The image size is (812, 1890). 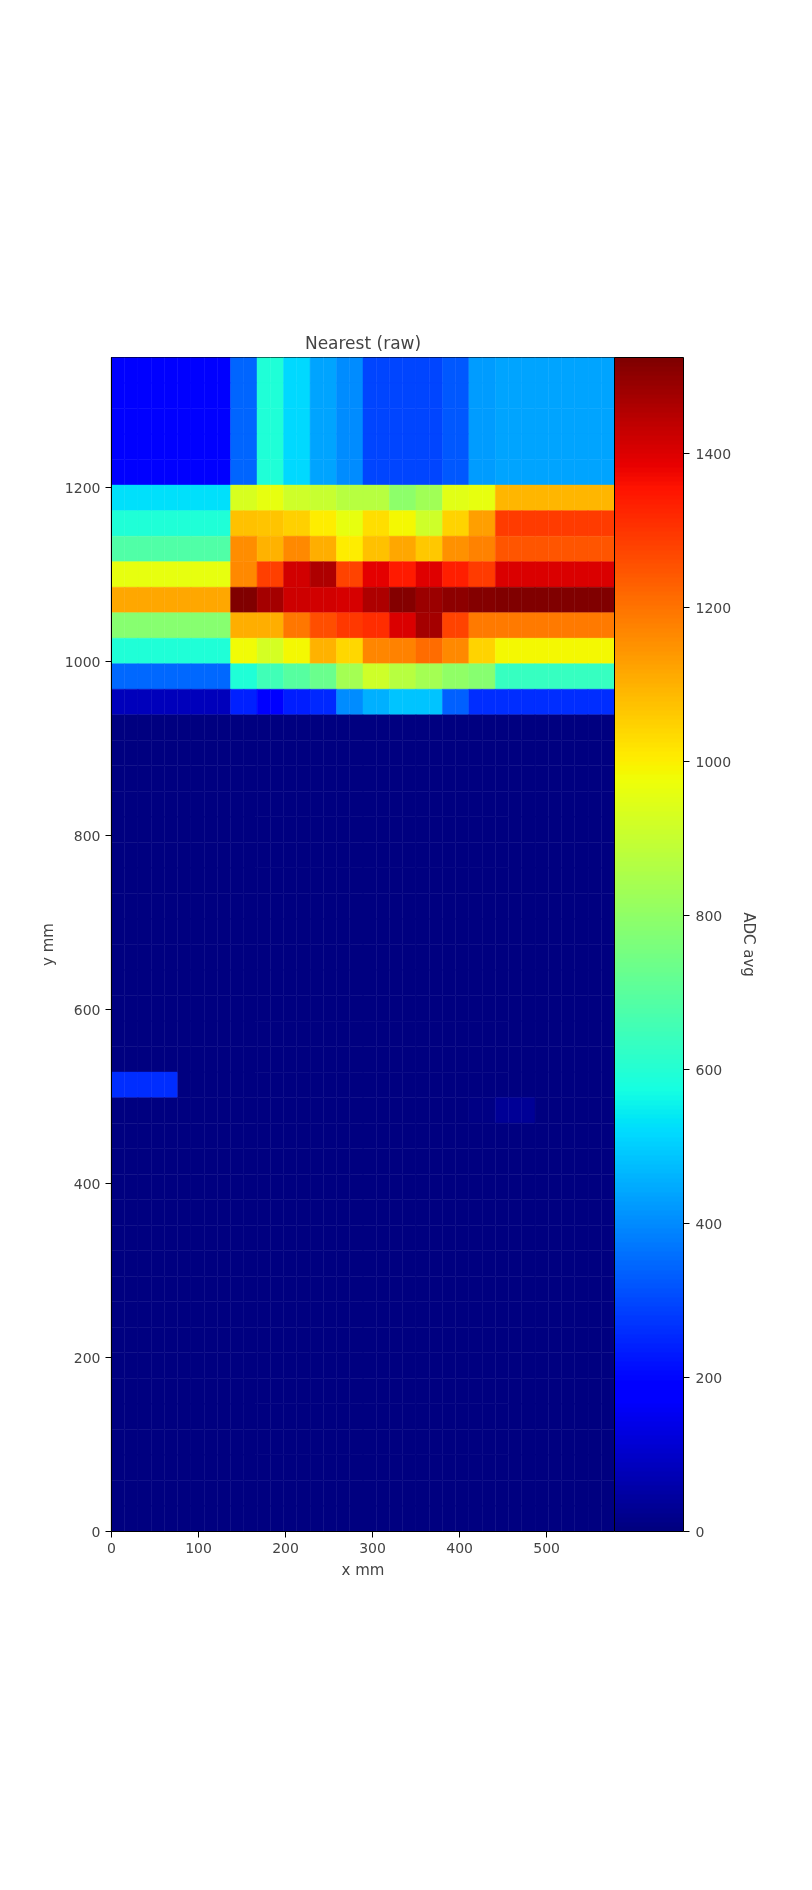 I want to click on y-tick-label: 200, so click(x=87, y=1357).